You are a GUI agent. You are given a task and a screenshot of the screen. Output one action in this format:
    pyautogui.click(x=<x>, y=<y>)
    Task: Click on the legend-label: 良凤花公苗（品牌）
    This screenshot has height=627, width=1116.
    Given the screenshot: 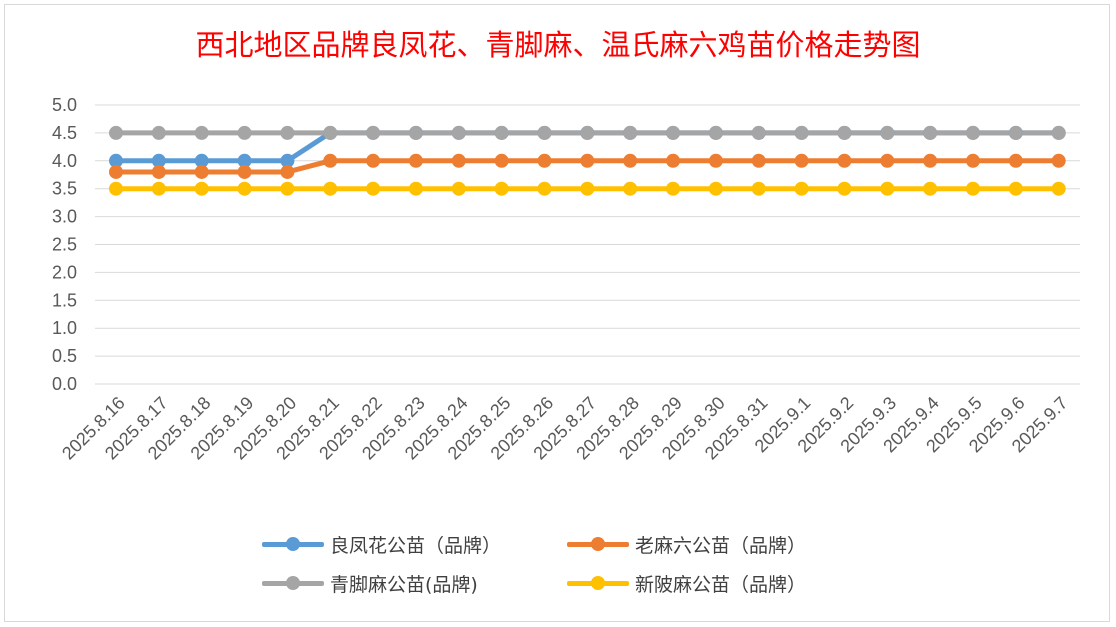 What is the action you would take?
    pyautogui.click(x=416, y=545)
    